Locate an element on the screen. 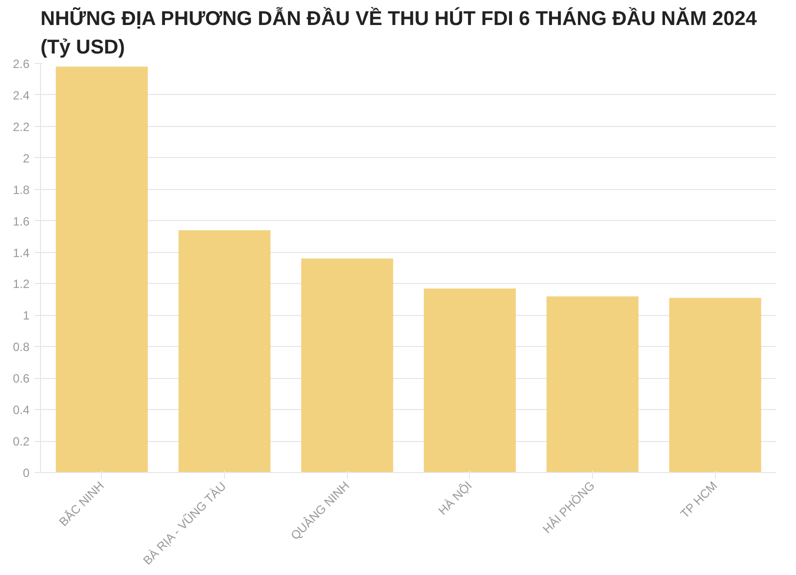  y-tick-label: 0 is located at coordinates (26, 473).